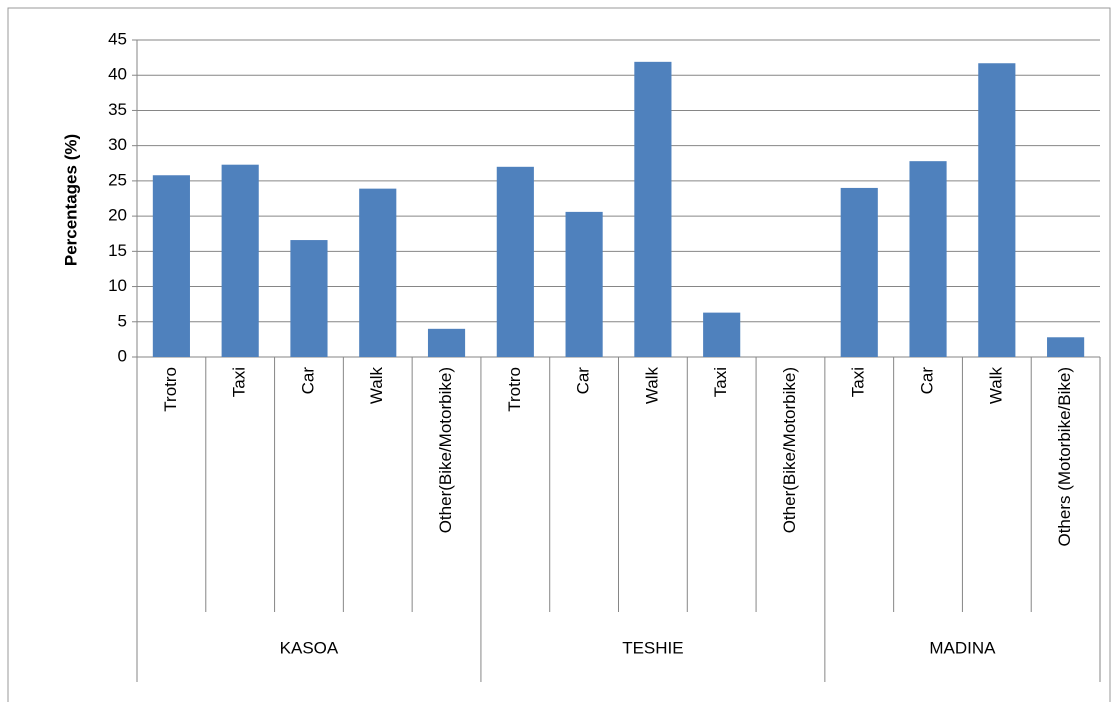  What do you see at coordinates (117, 144) in the screenshot?
I see `y-tick-label: 30` at bounding box center [117, 144].